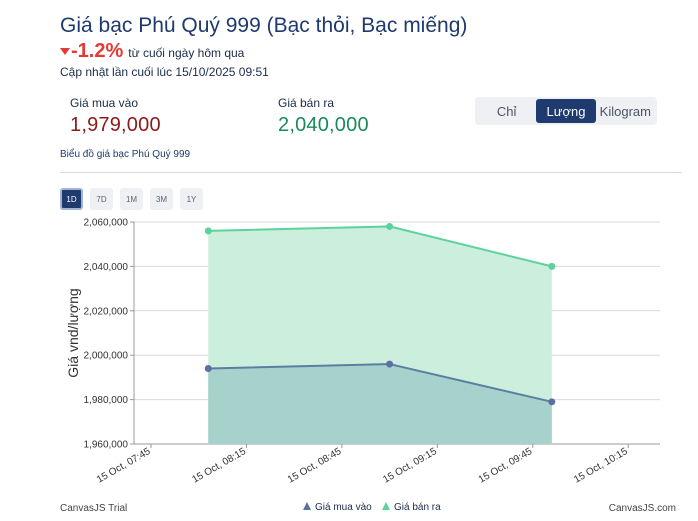  I want to click on range-button-1m: 1M, so click(131, 199).